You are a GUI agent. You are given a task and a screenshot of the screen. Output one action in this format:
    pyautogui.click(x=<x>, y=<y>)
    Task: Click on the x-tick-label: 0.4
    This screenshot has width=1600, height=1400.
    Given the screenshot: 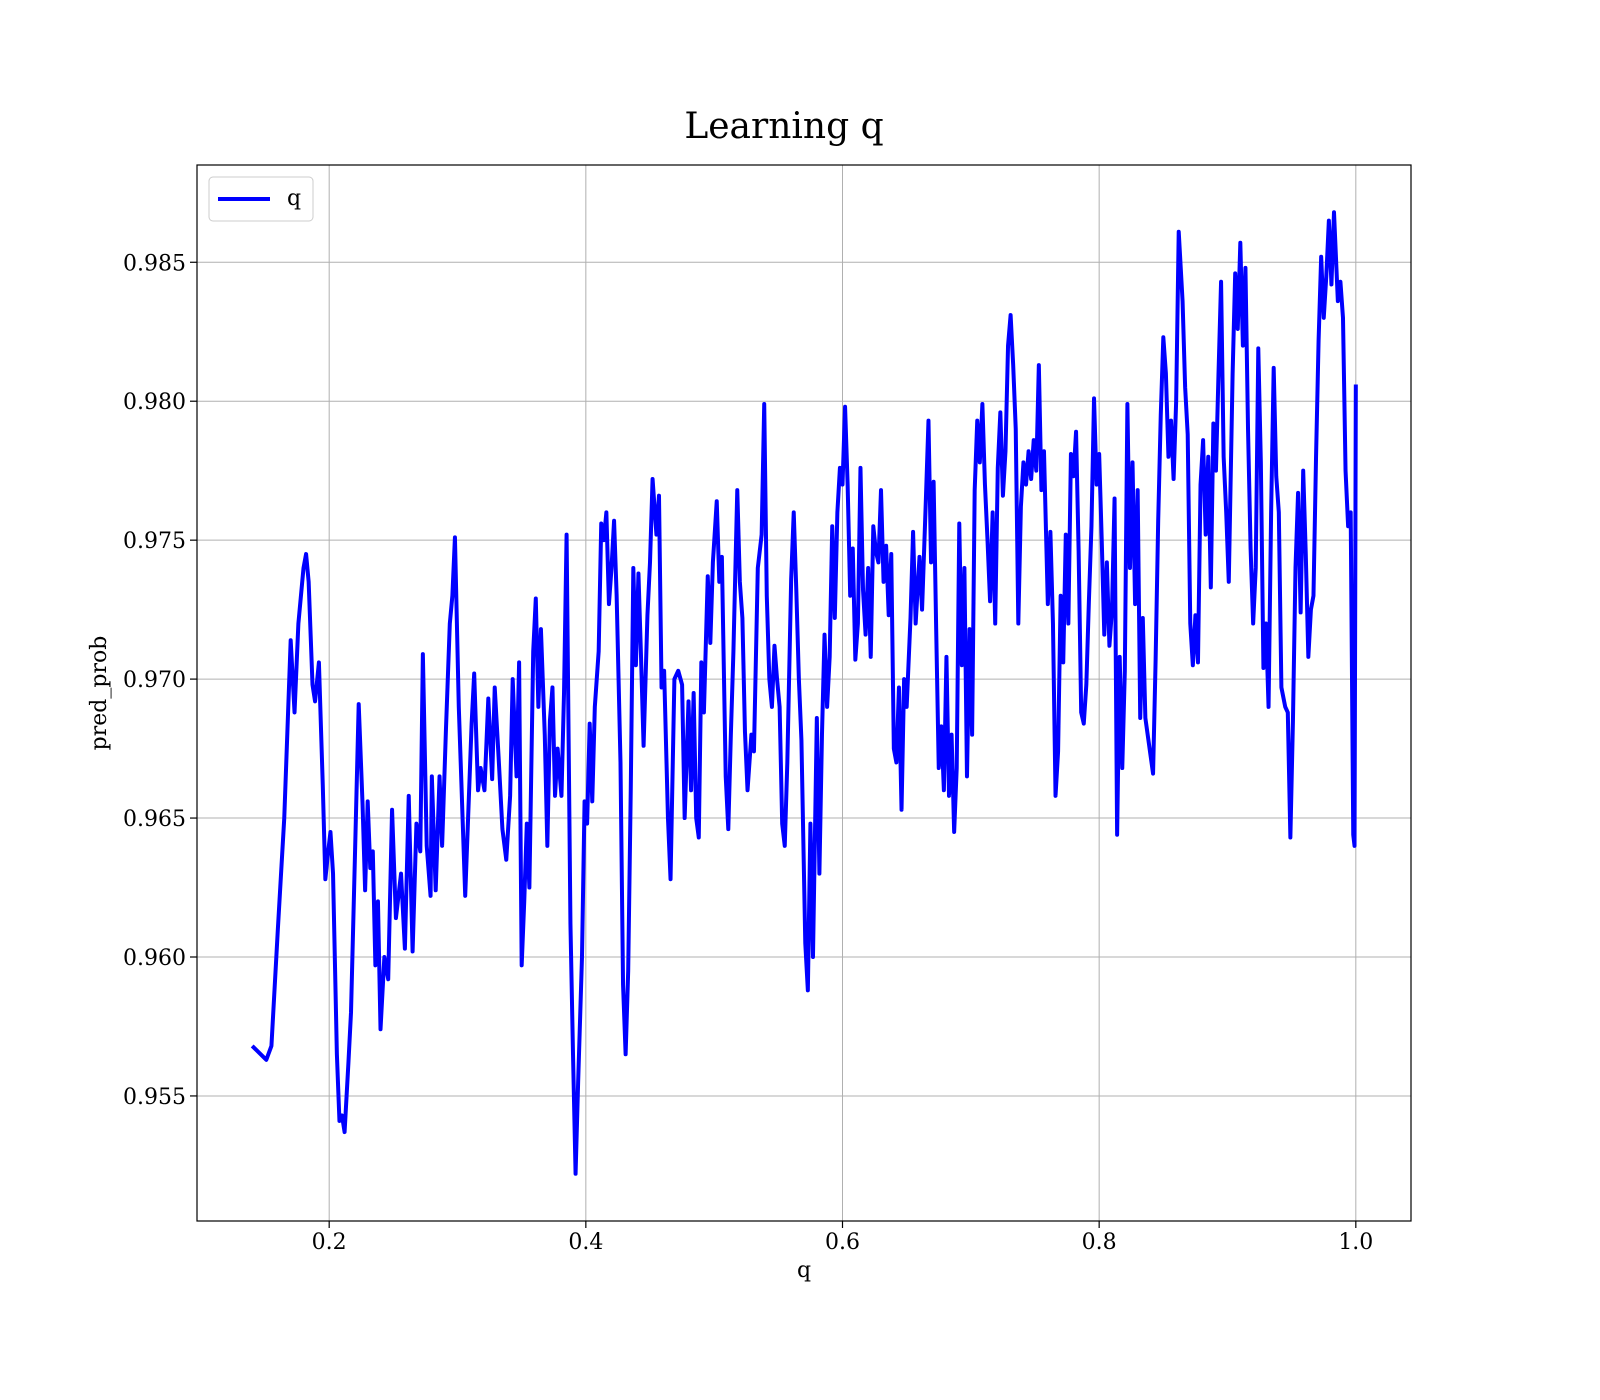 What is the action you would take?
    pyautogui.click(x=585, y=1242)
    